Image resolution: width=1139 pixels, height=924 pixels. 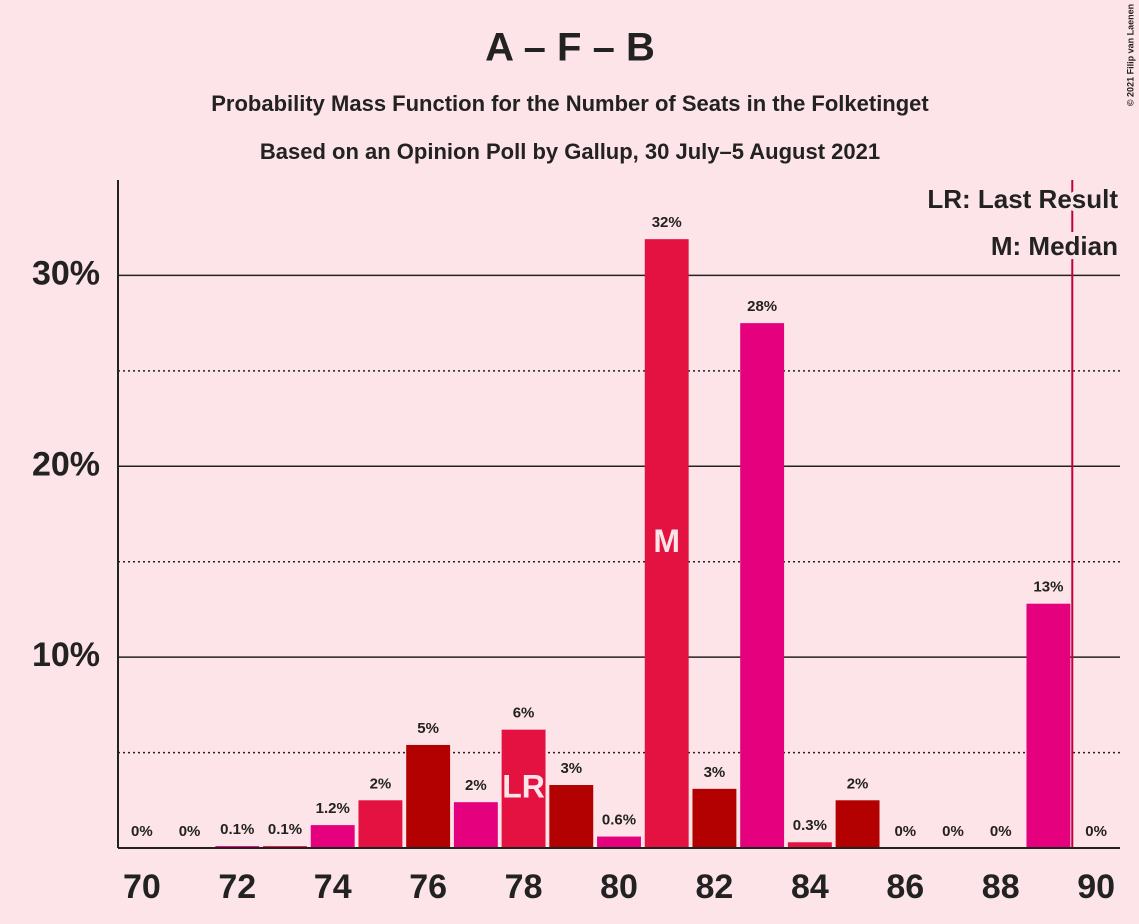 What do you see at coordinates (524, 887) in the screenshot?
I see `x-tick-label: 78` at bounding box center [524, 887].